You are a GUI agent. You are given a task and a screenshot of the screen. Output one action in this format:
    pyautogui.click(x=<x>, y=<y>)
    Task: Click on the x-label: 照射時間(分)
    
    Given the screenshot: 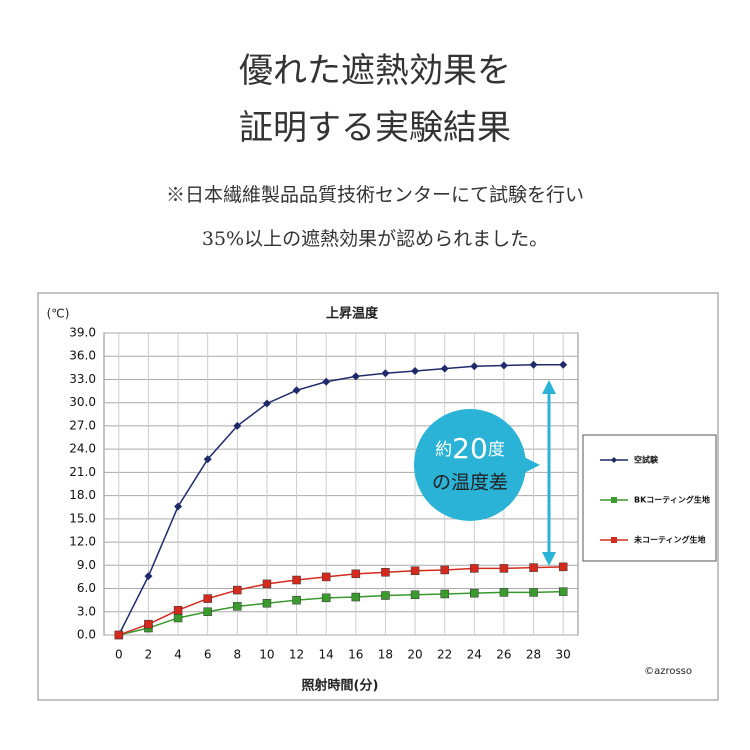 What is the action you would take?
    pyautogui.click(x=340, y=686)
    